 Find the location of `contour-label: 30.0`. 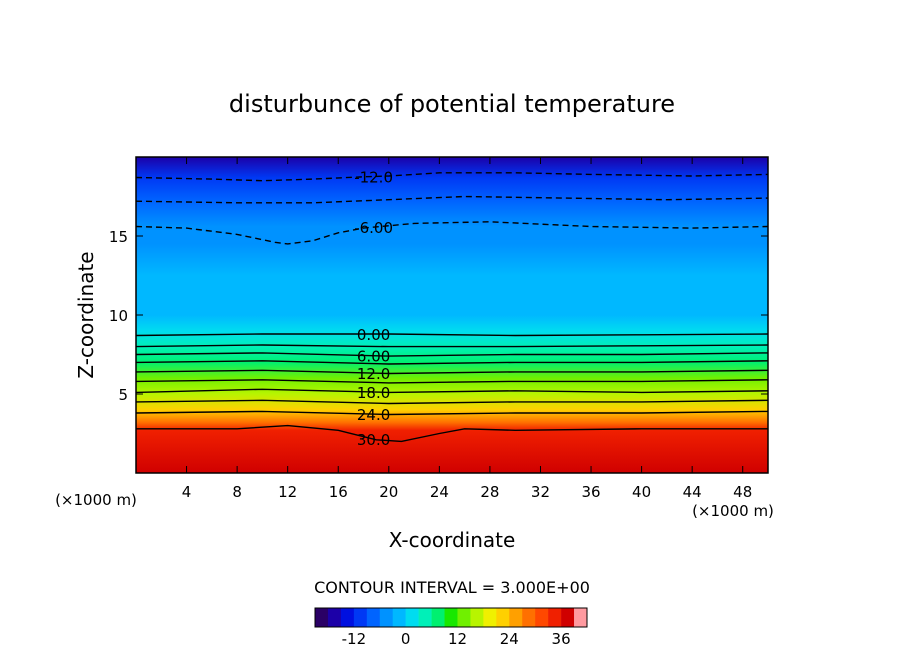

contour-label: 30.0 is located at coordinates (373, 440).